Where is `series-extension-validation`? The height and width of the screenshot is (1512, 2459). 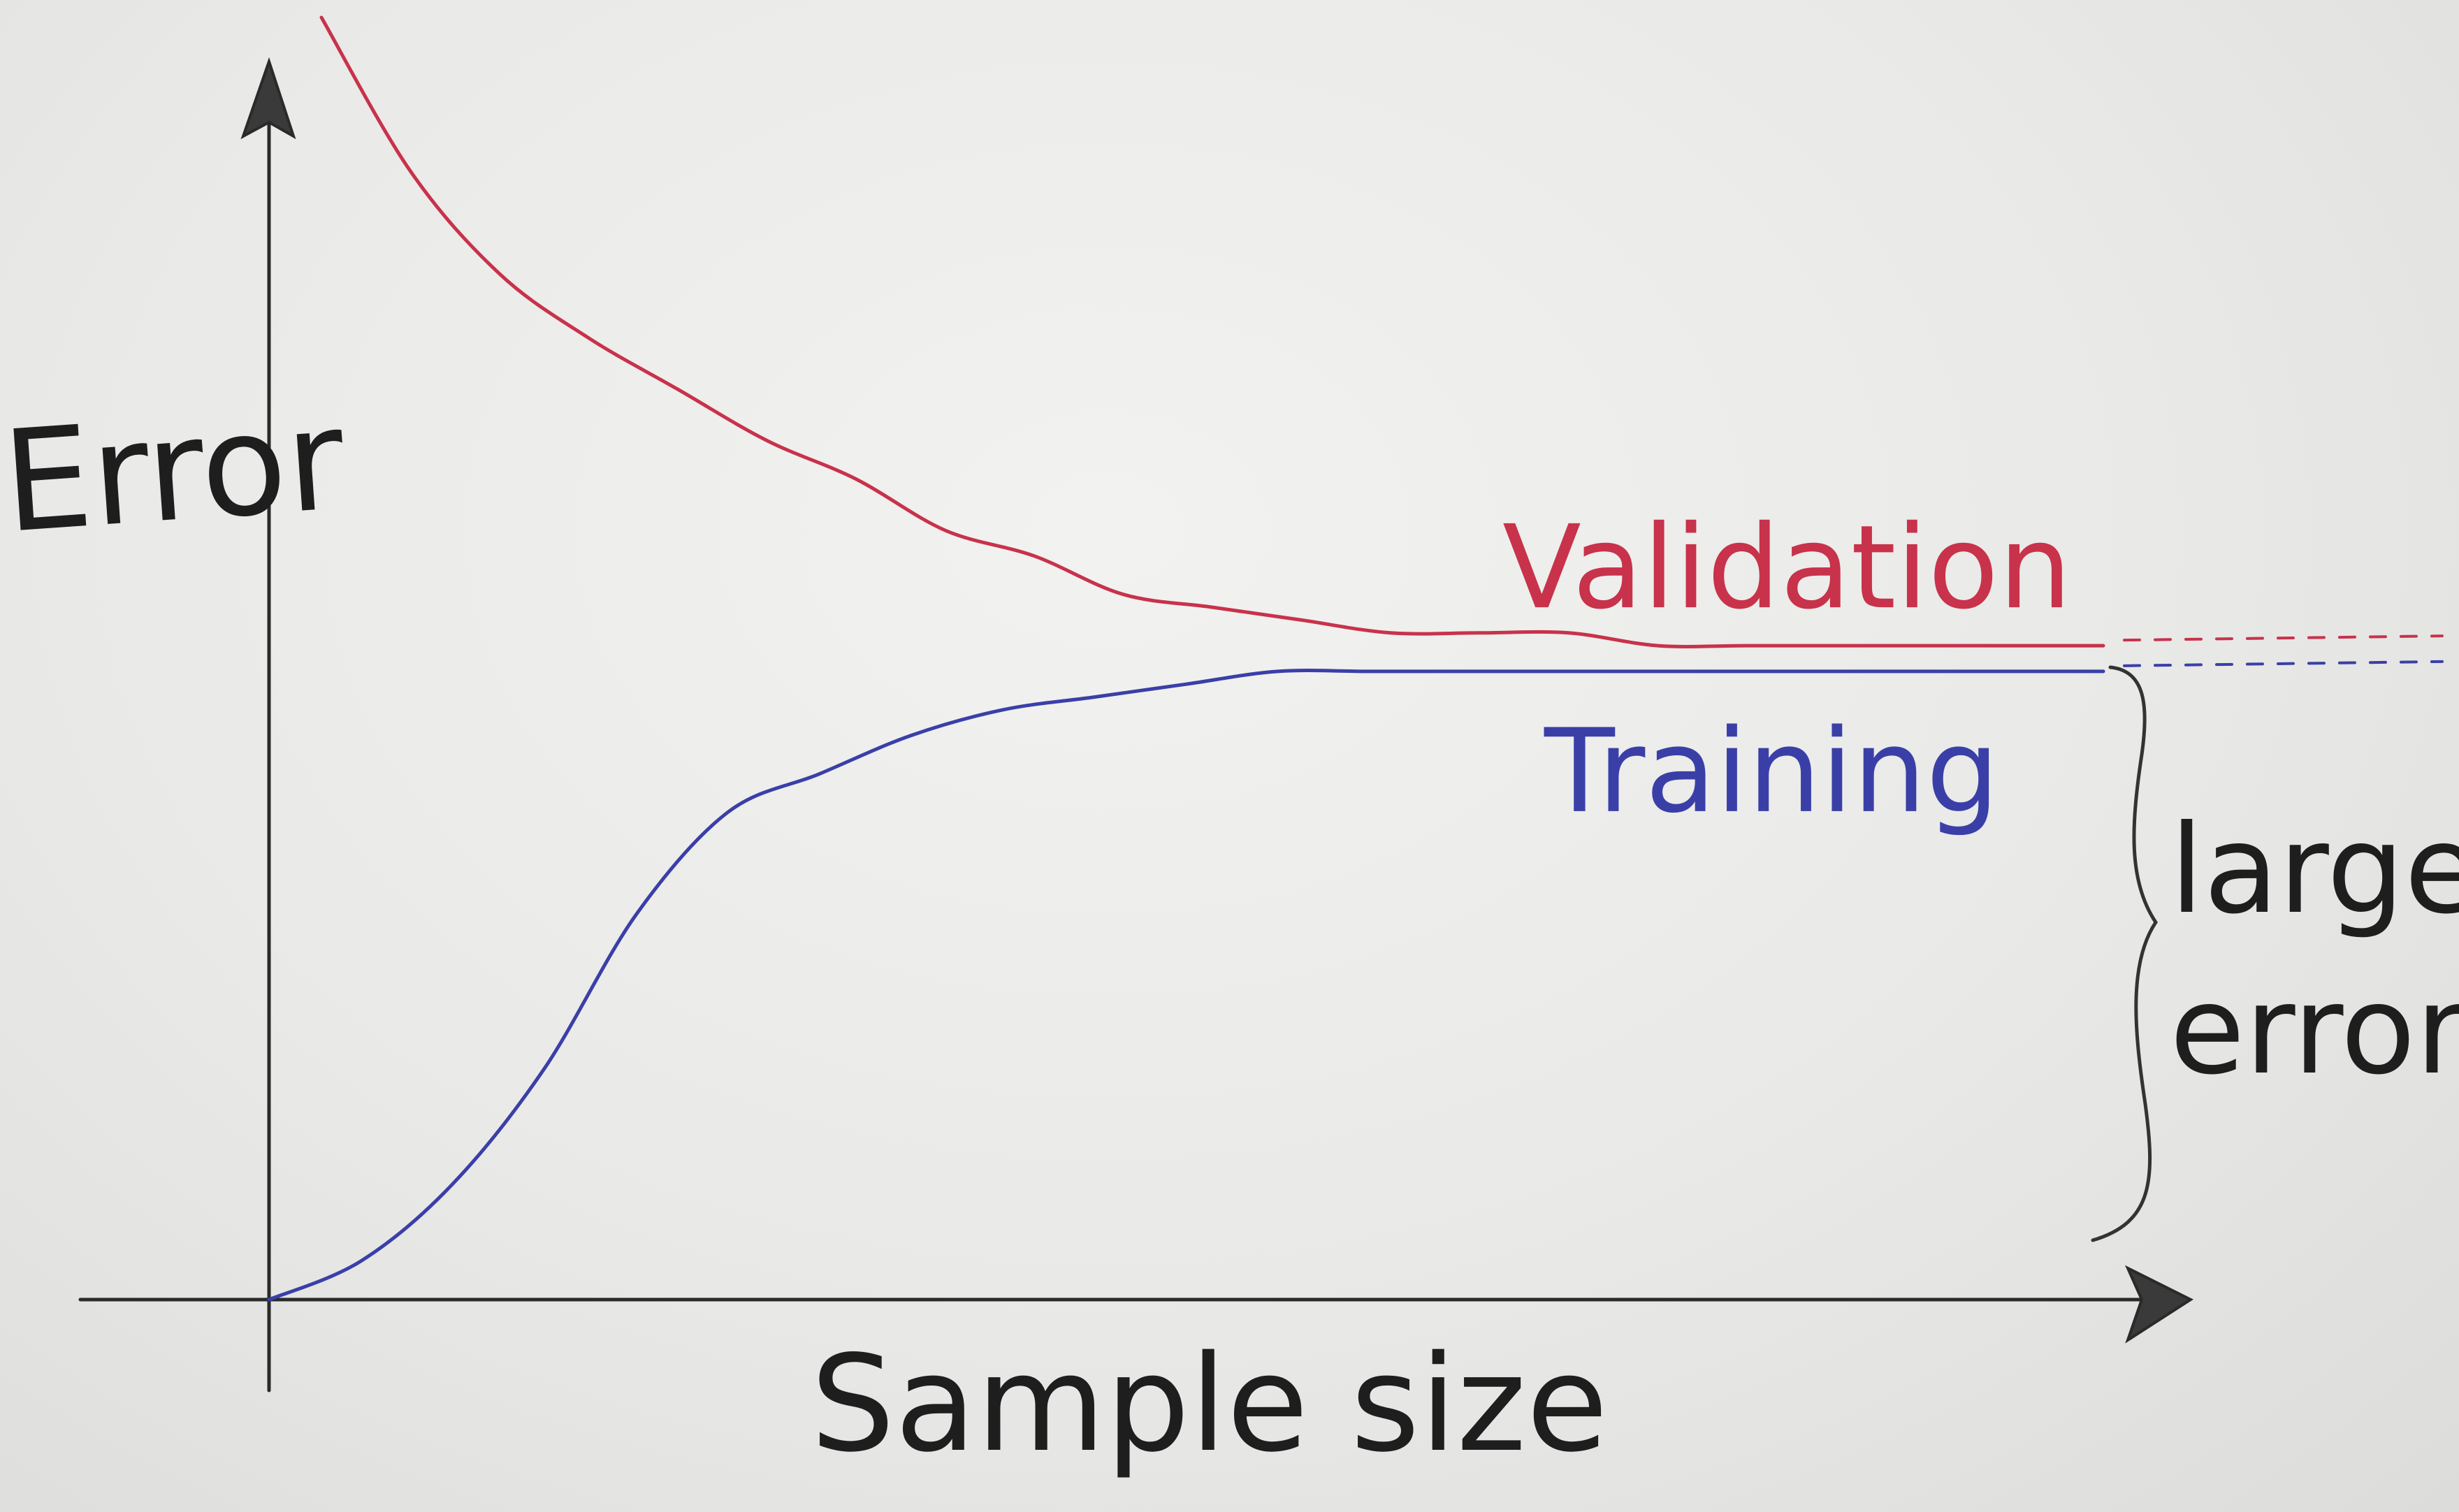
series-extension-validation is located at coordinates (2283, 638).